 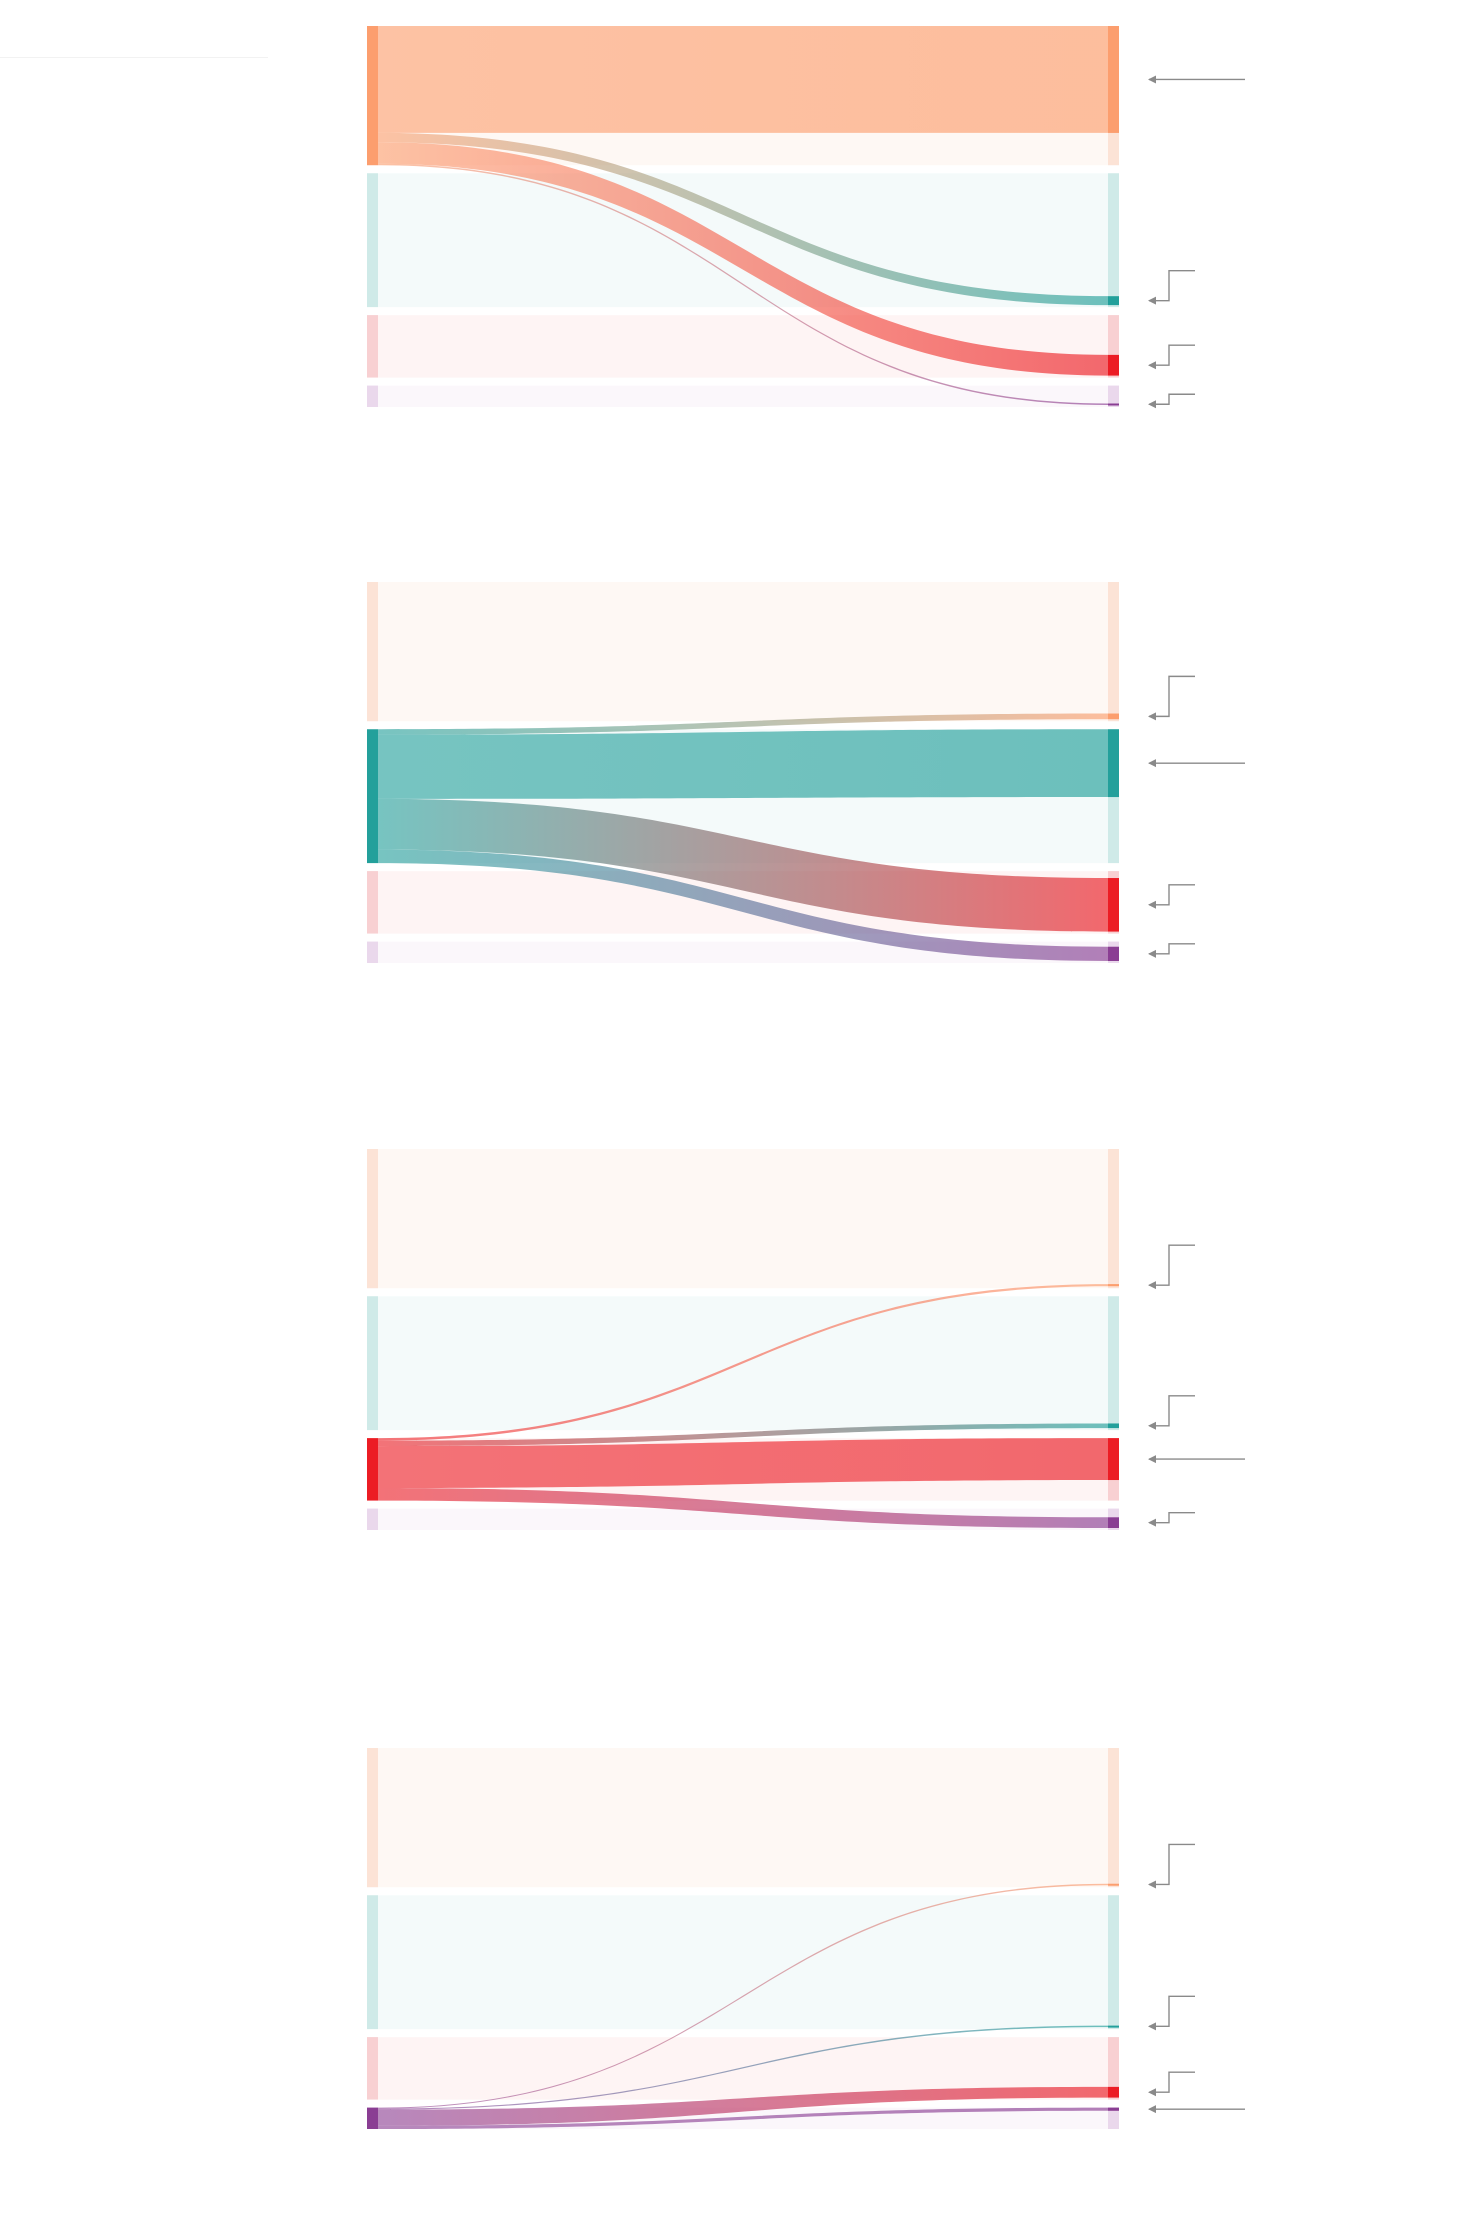 What do you see at coordinates (743, 2118) in the screenshot?
I see `flow-purple-to-purple` at bounding box center [743, 2118].